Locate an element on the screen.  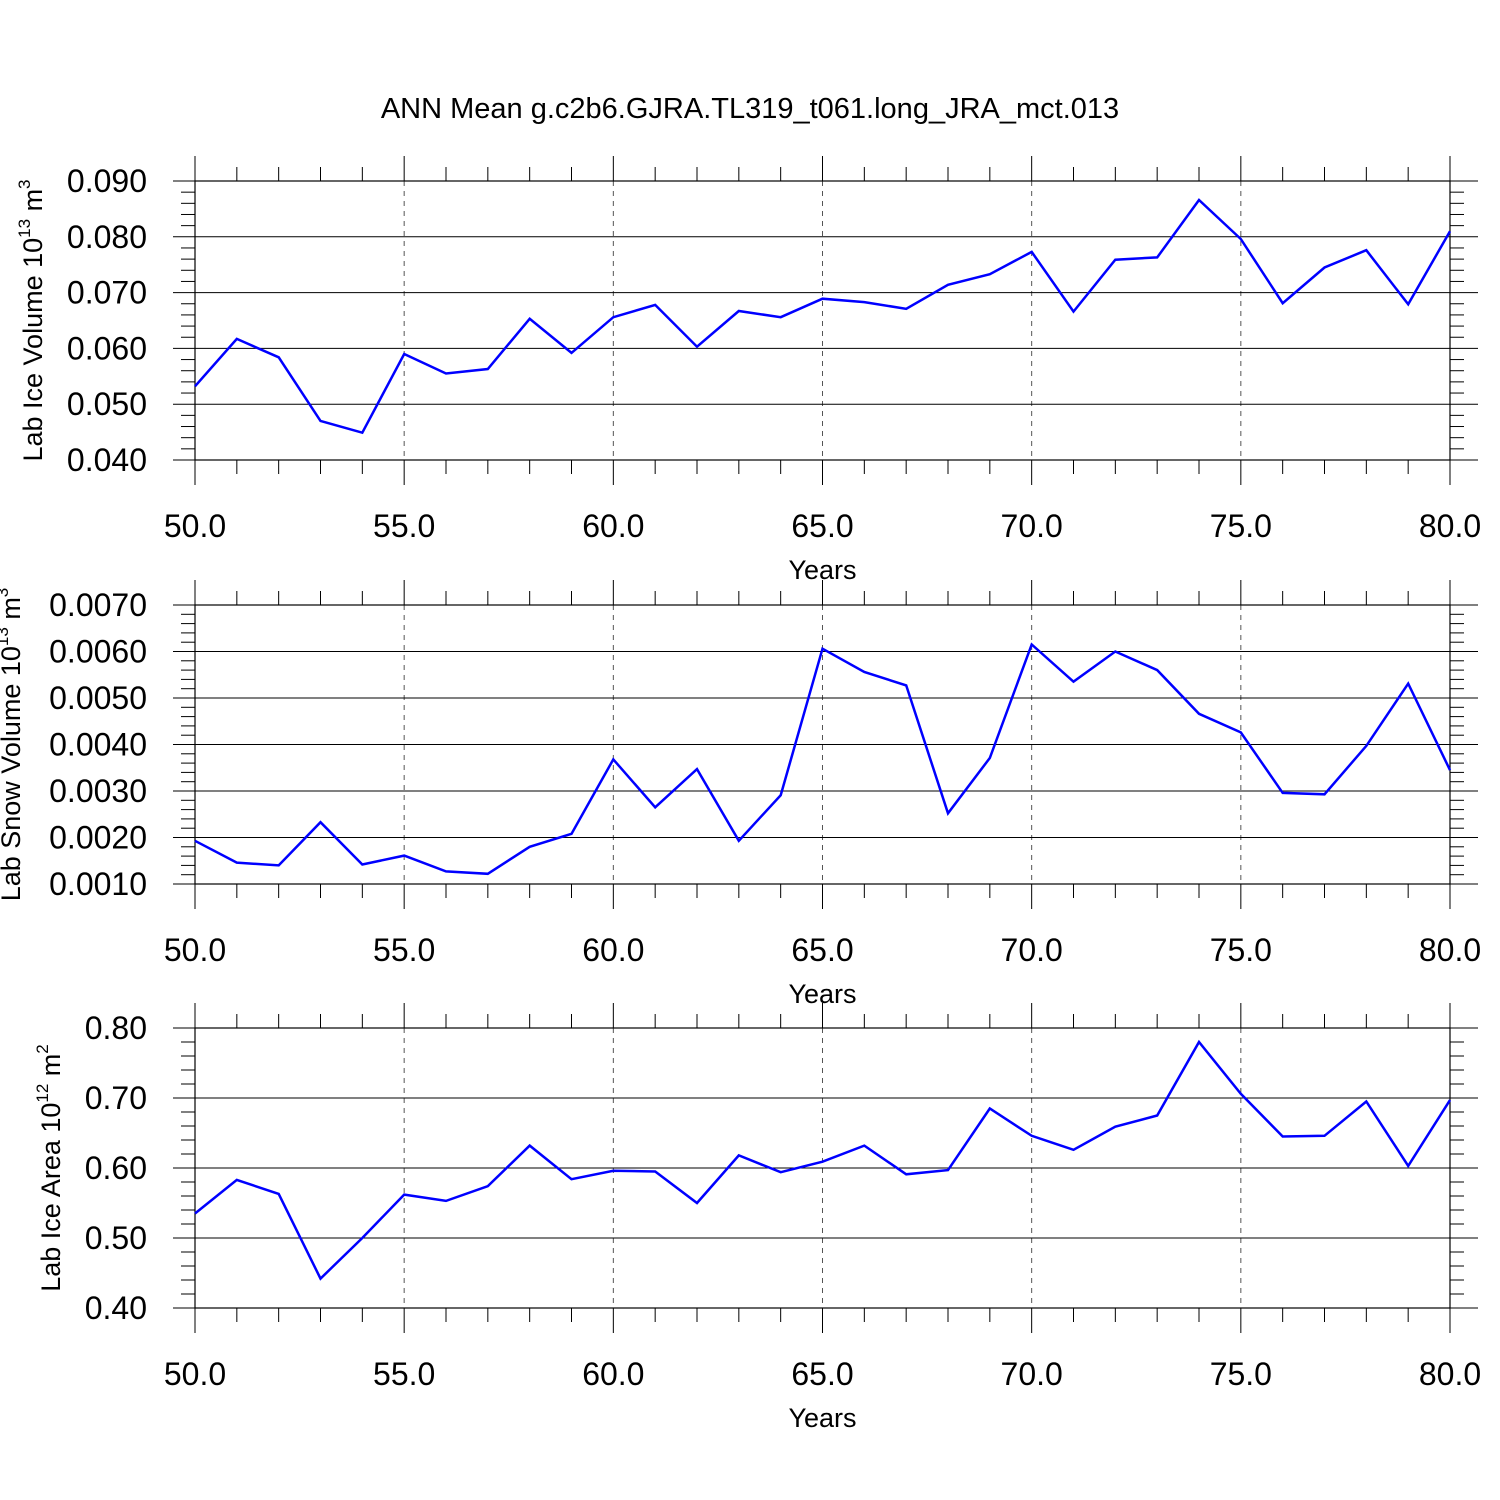
y-tick-label: 0.70 is located at coordinates (116, 1098).